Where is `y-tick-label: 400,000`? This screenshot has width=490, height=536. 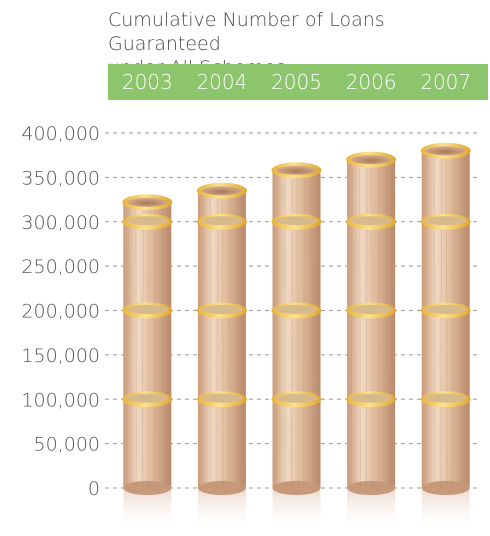
y-tick-label: 400,000 is located at coordinates (60, 134).